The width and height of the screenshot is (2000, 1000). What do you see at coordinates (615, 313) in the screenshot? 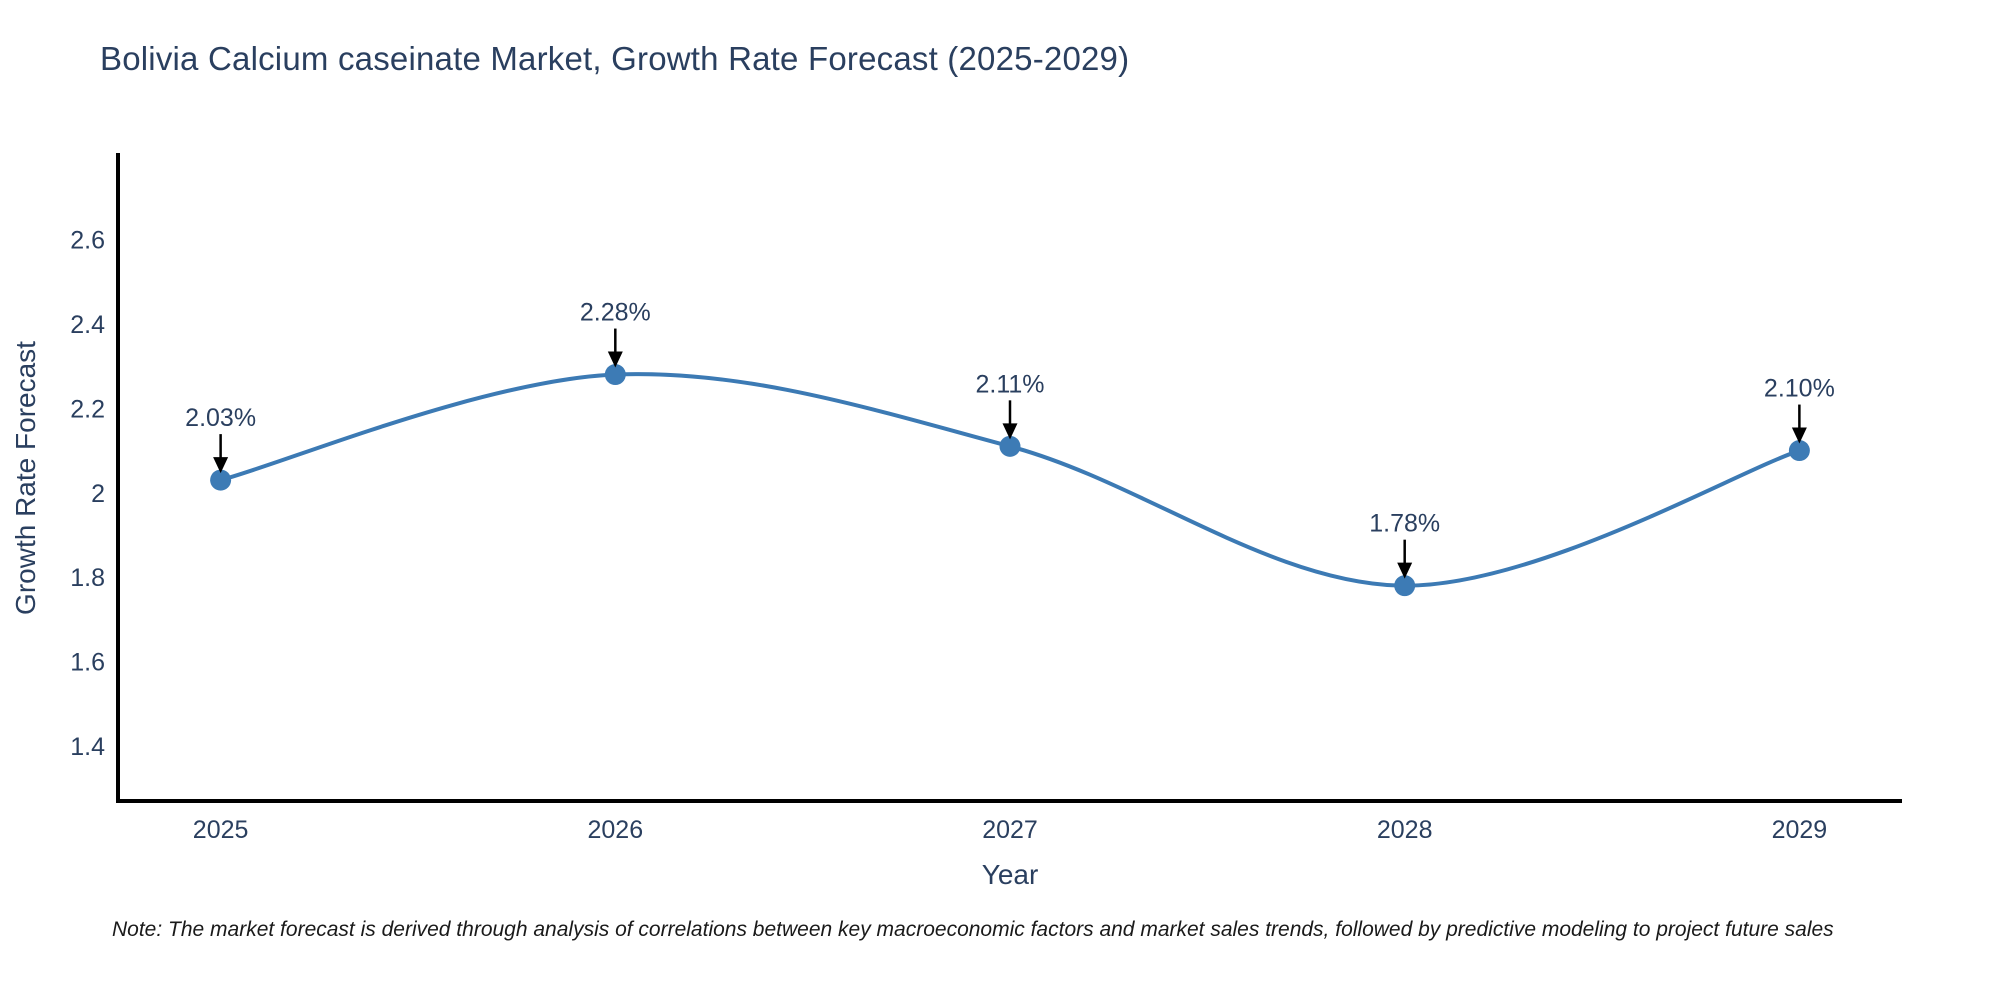
I see `annotation-label: 2.28%` at bounding box center [615, 313].